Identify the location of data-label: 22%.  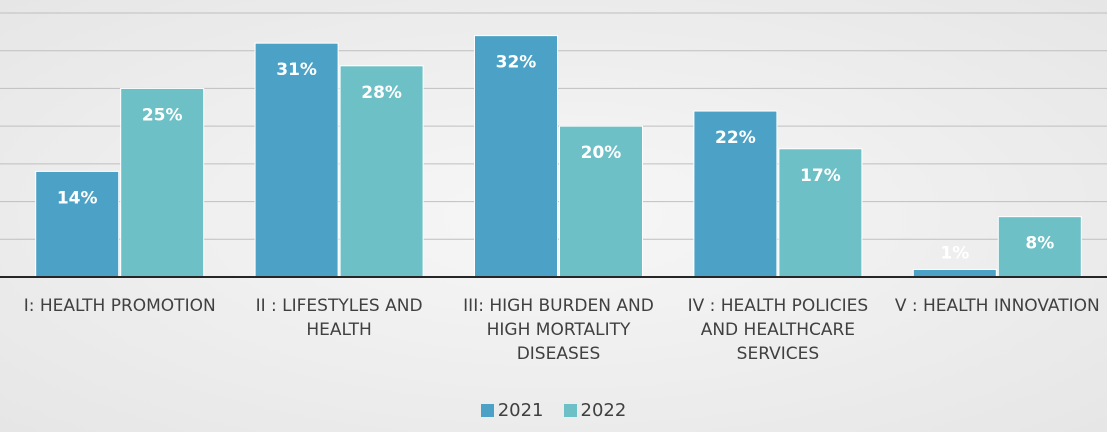
(735, 138).